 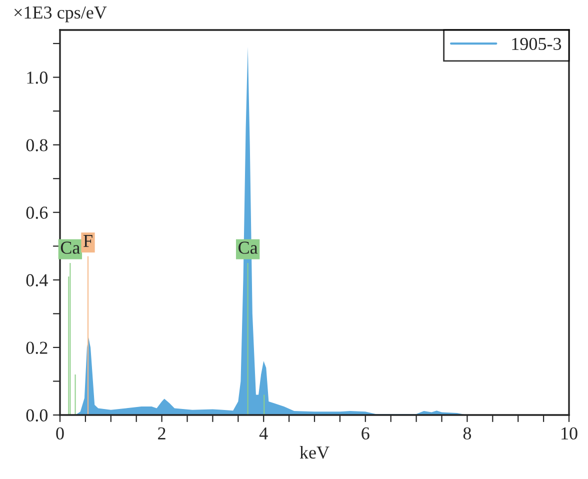 What do you see at coordinates (263, 433) in the screenshot?
I see `x-tick-label: 4` at bounding box center [263, 433].